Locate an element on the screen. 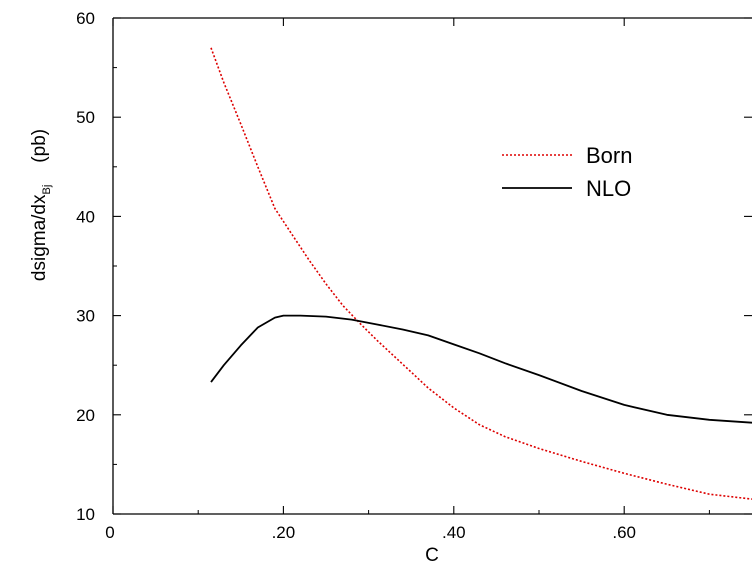  y-tick-label: 50 is located at coordinates (85, 117).